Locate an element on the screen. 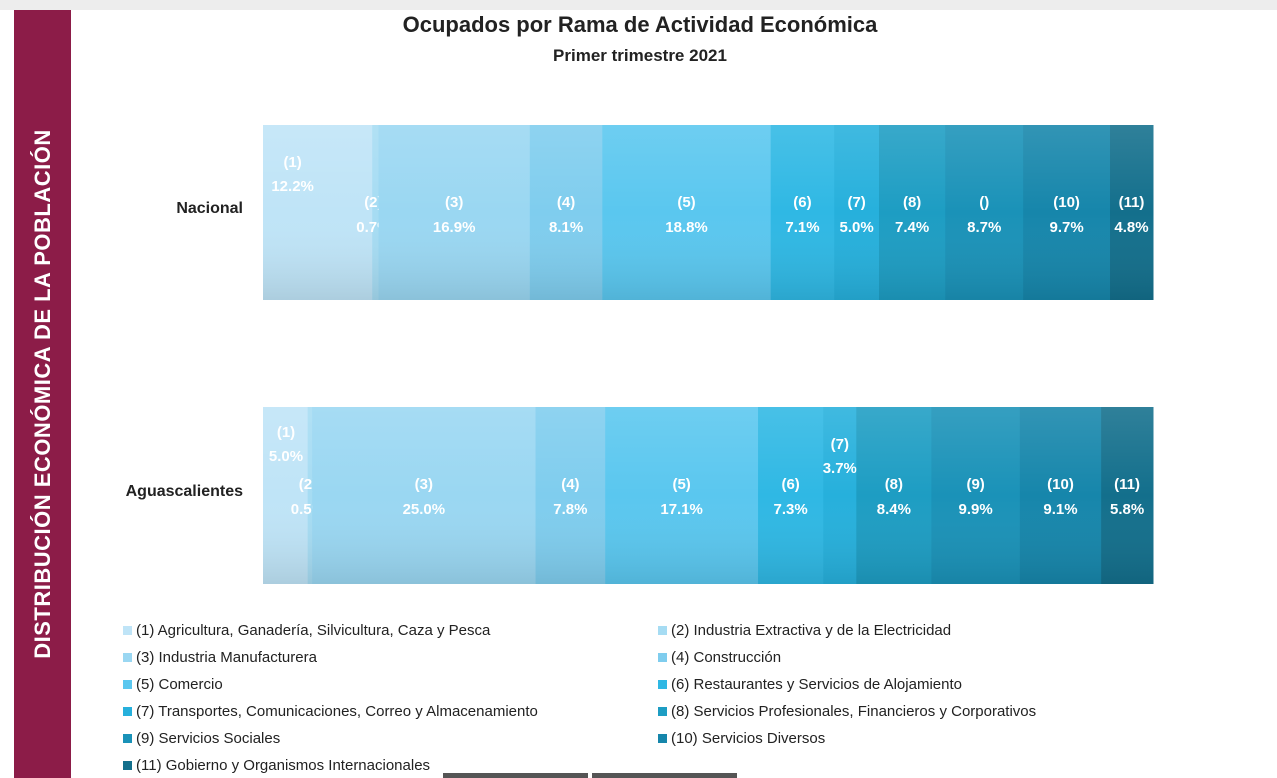 The image size is (1277, 778). section-sidebar: DISTRIBUCIÓN ECONÓMICA DE LA POBLACIÓN is located at coordinates (42, 394).